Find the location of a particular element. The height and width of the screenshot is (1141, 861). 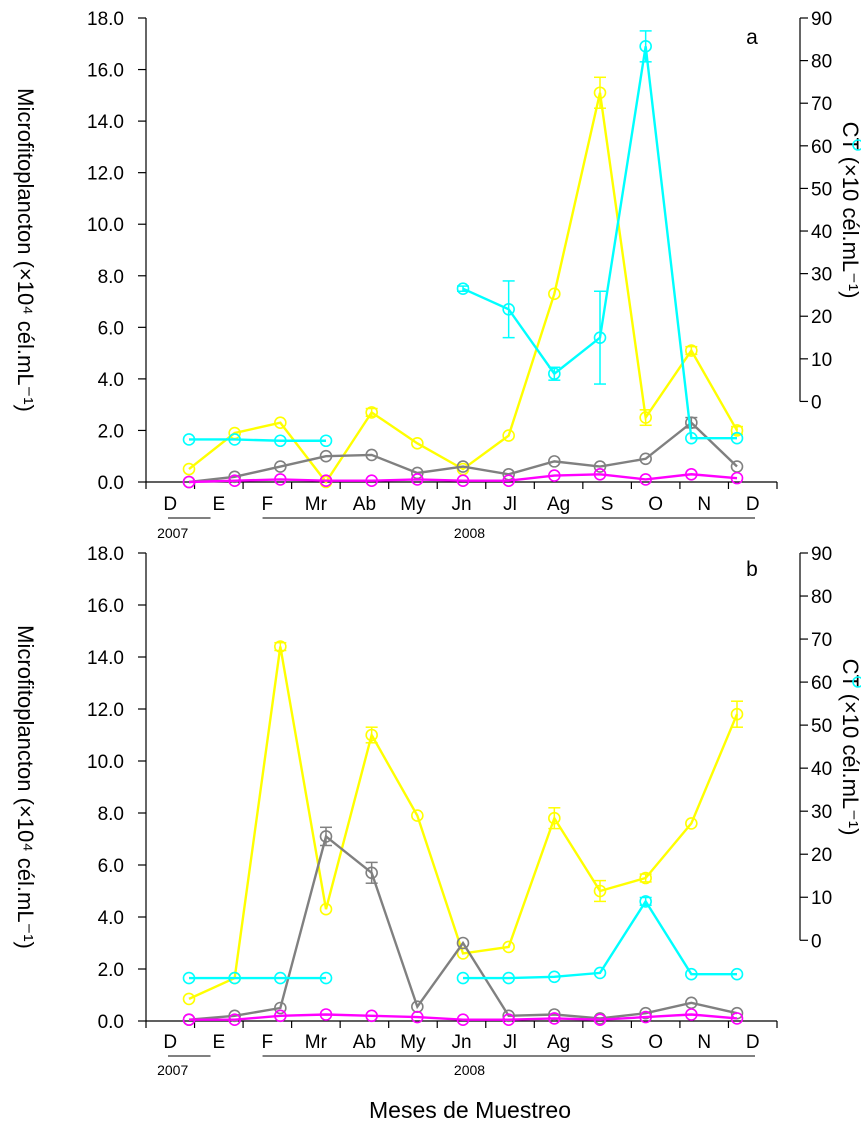

right-tick-label: 40 is located at coordinates (821, 232).